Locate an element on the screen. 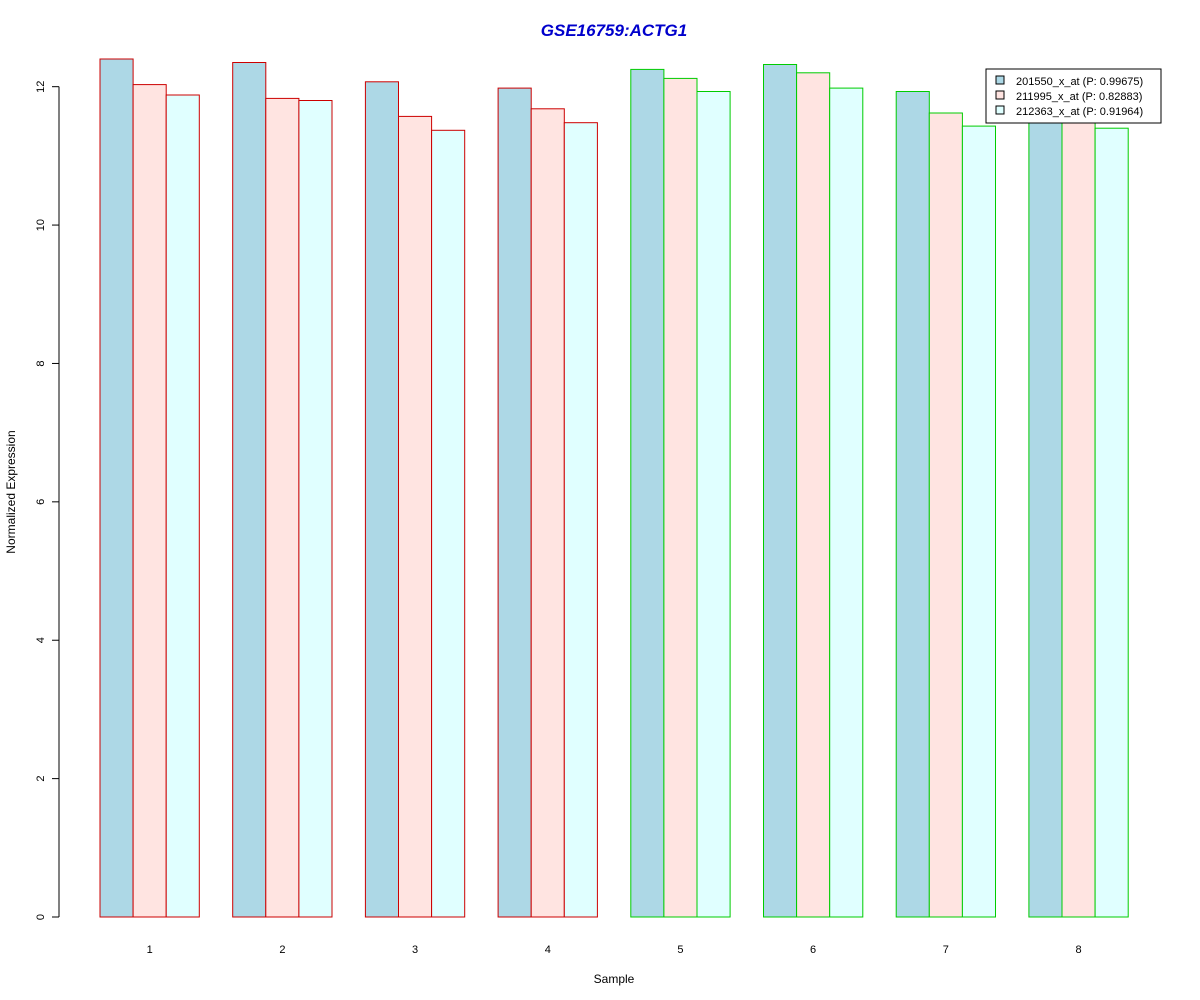 The width and height of the screenshot is (1200, 1000). x-tick-label: 3 is located at coordinates (415, 950).